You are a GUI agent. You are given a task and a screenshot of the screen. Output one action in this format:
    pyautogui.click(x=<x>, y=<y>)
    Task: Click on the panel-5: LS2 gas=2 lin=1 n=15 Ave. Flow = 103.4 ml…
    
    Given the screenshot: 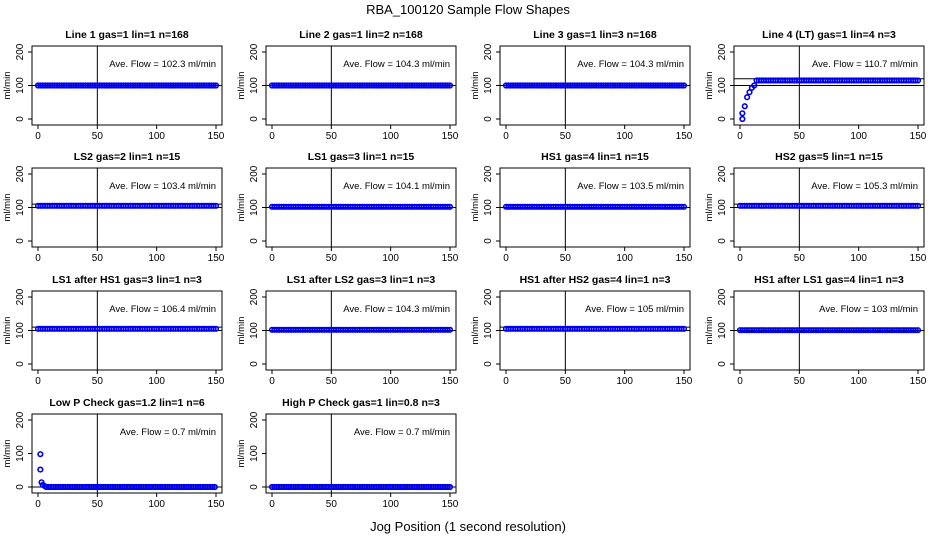 What is the action you would take?
    pyautogui.click(x=113, y=207)
    